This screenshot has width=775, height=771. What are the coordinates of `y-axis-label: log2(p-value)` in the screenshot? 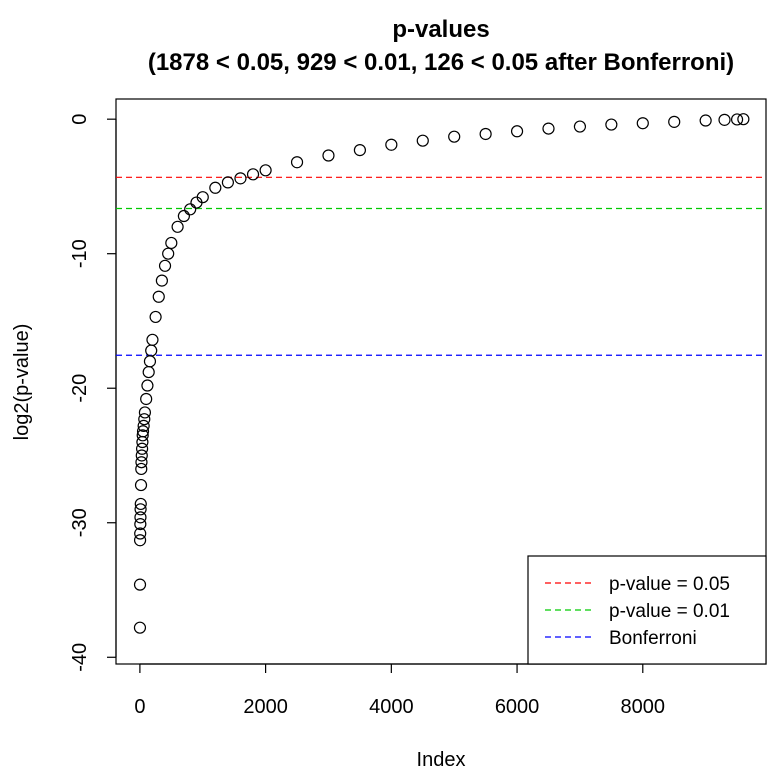 It's located at (22, 382).